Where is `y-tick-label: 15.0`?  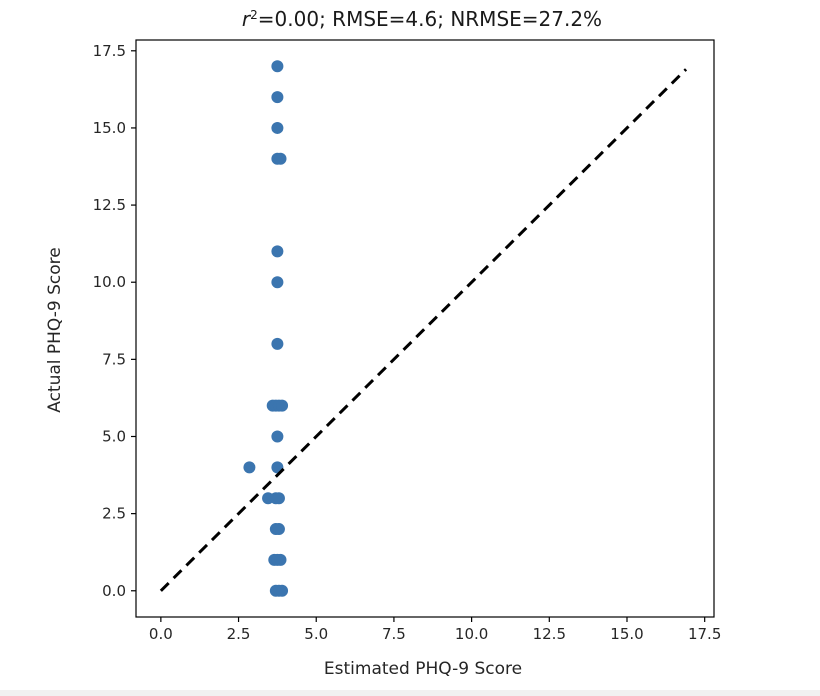 y-tick-label: 15.0 is located at coordinates (109, 128).